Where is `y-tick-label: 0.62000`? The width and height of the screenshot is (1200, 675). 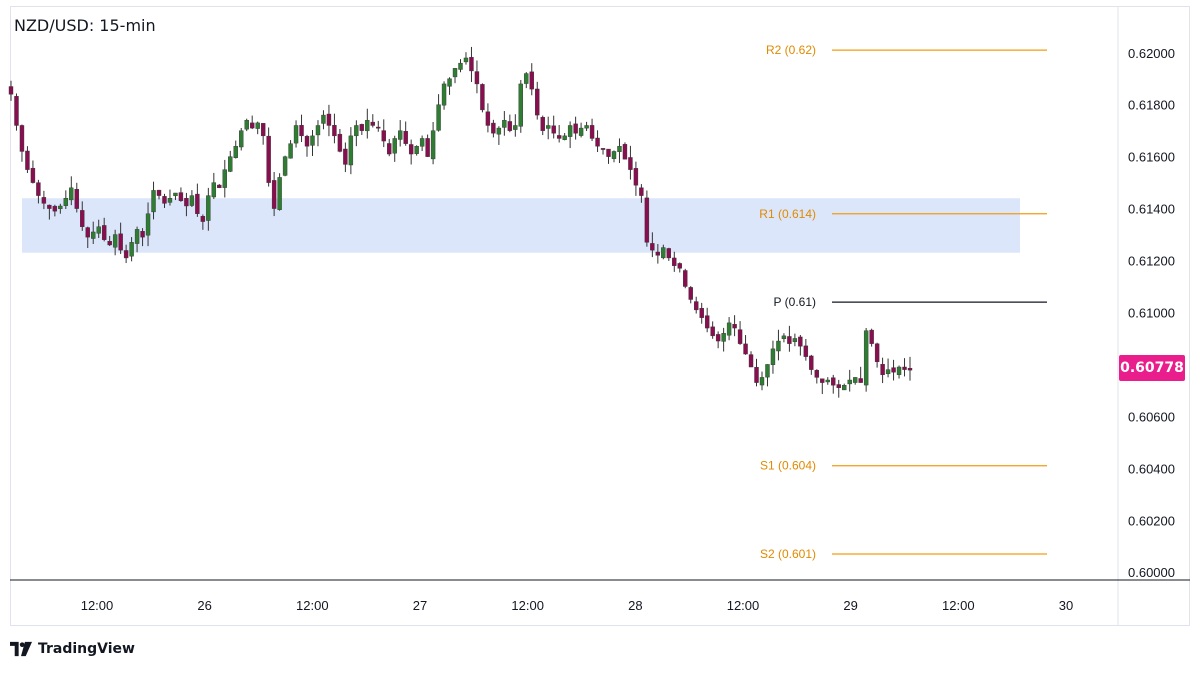 y-tick-label: 0.62000 is located at coordinates (1151, 53).